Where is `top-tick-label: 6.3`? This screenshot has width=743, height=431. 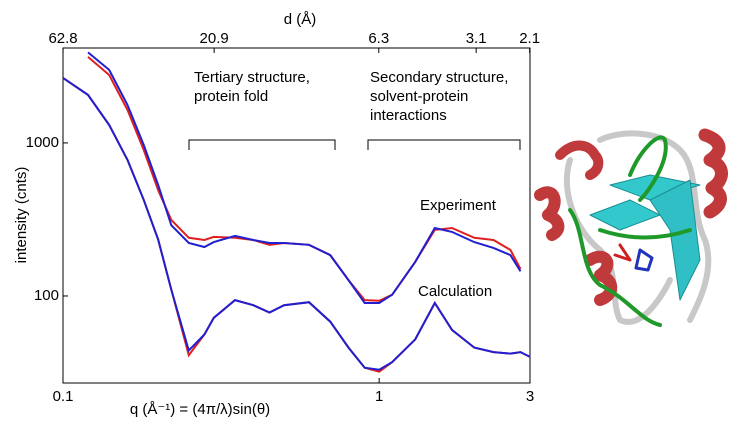
top-tick-label: 6.3 is located at coordinates (378, 38).